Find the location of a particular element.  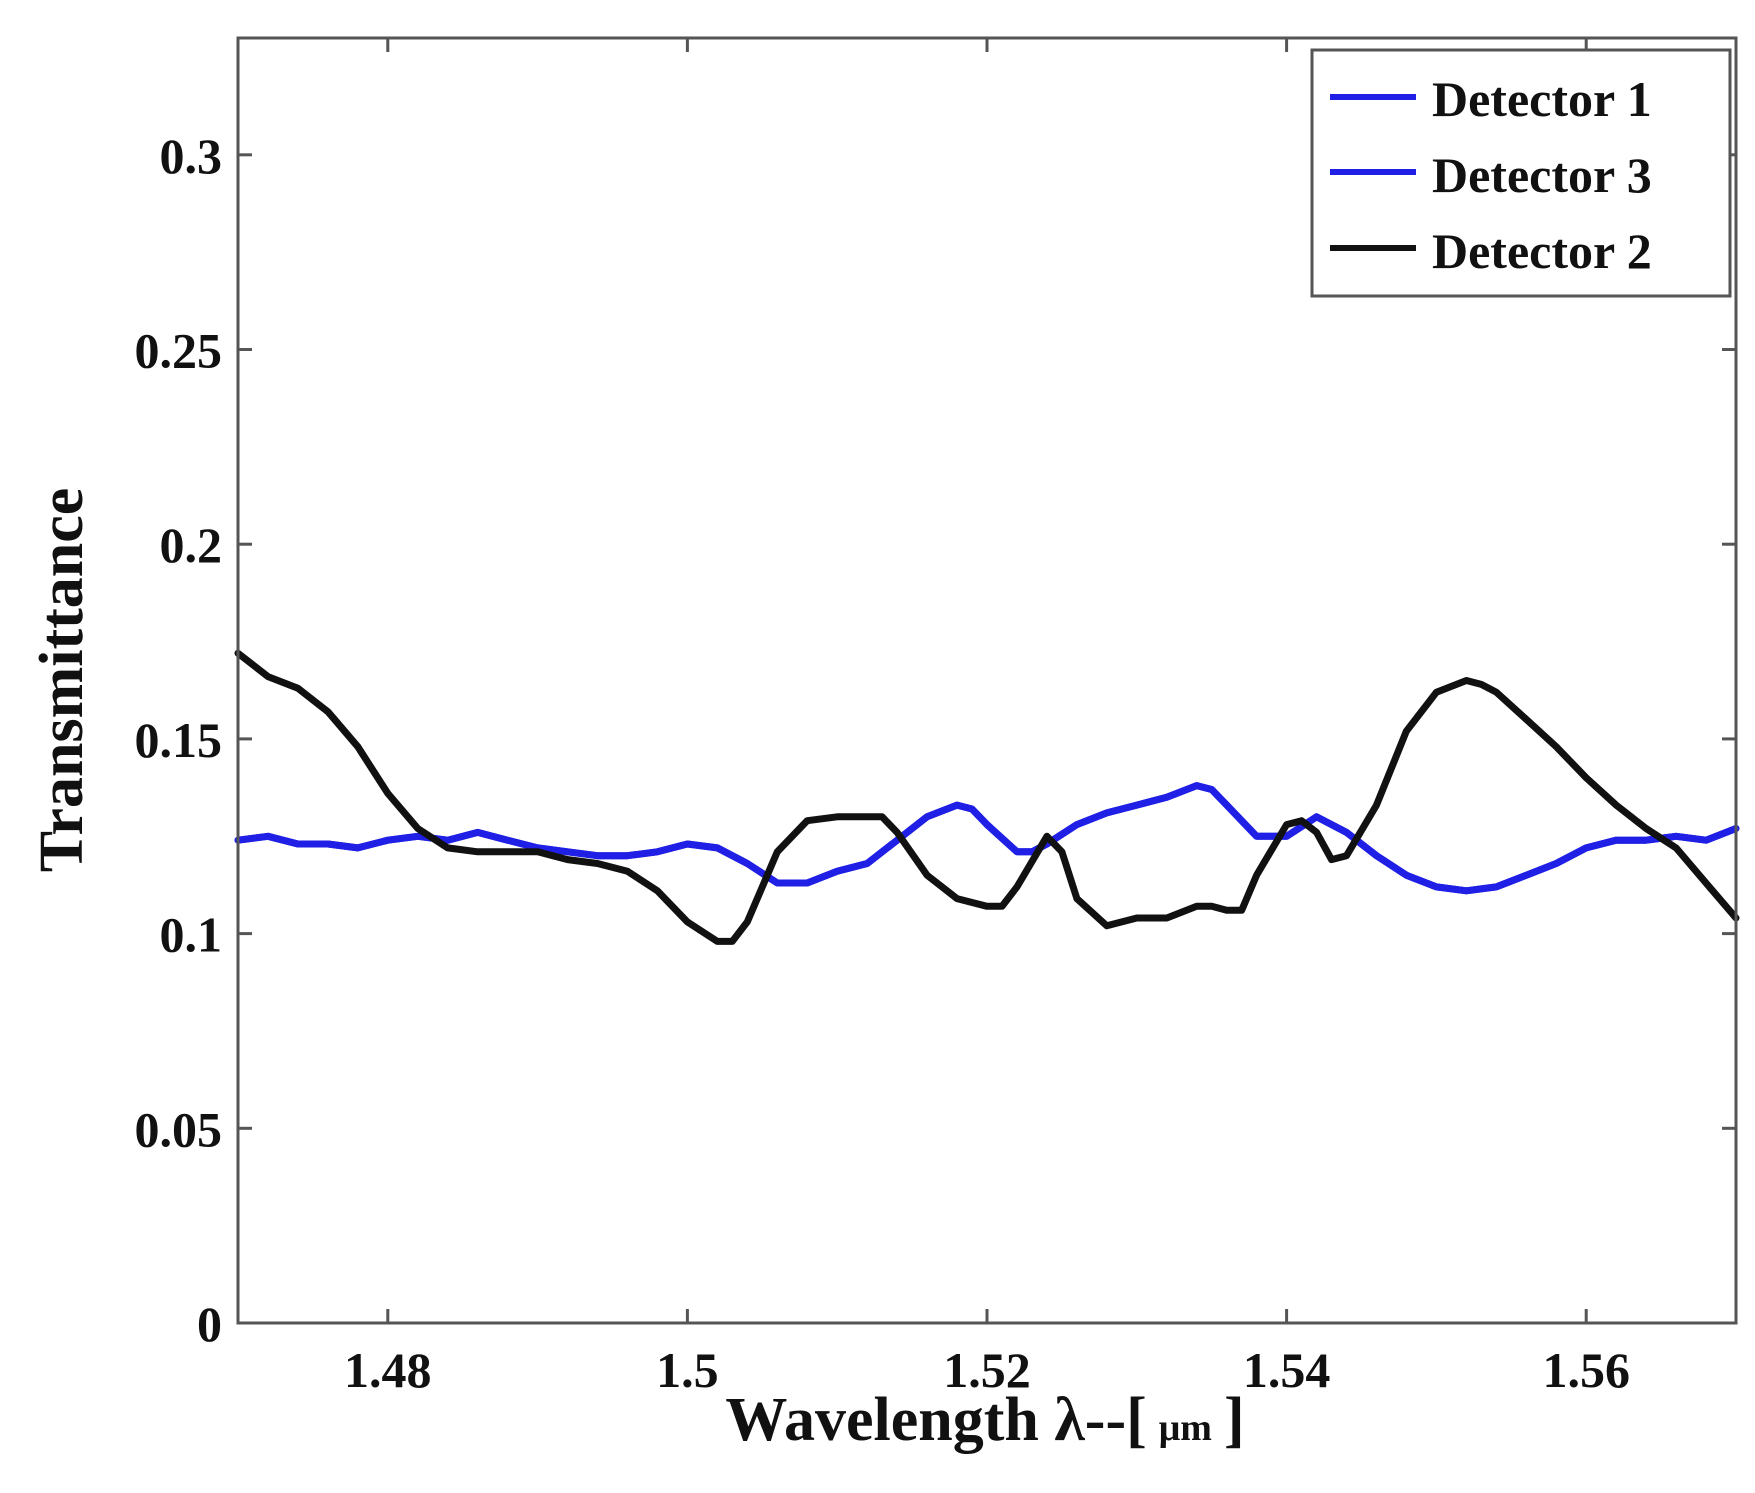

legend-label-detector-3: Detector 3 is located at coordinates (1542, 175).